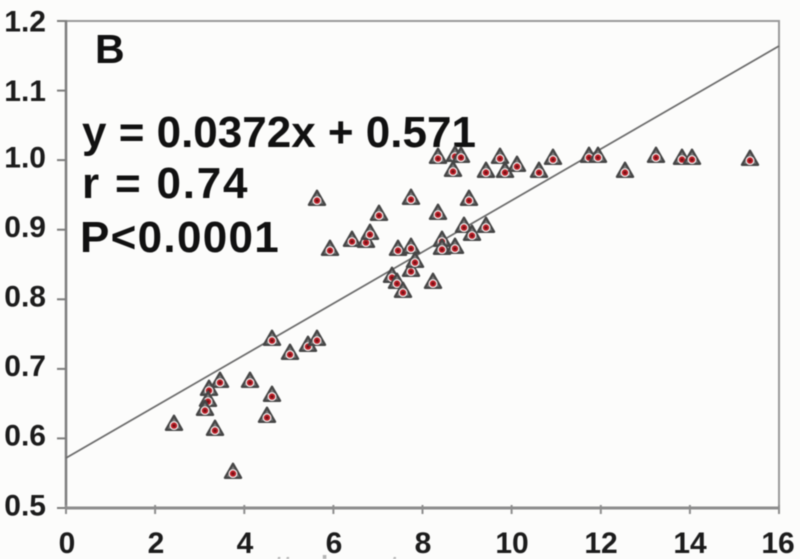 The image size is (800, 559). Describe the element at coordinates (367, 554) in the screenshot. I see `svg-text: attachment score` at that location.